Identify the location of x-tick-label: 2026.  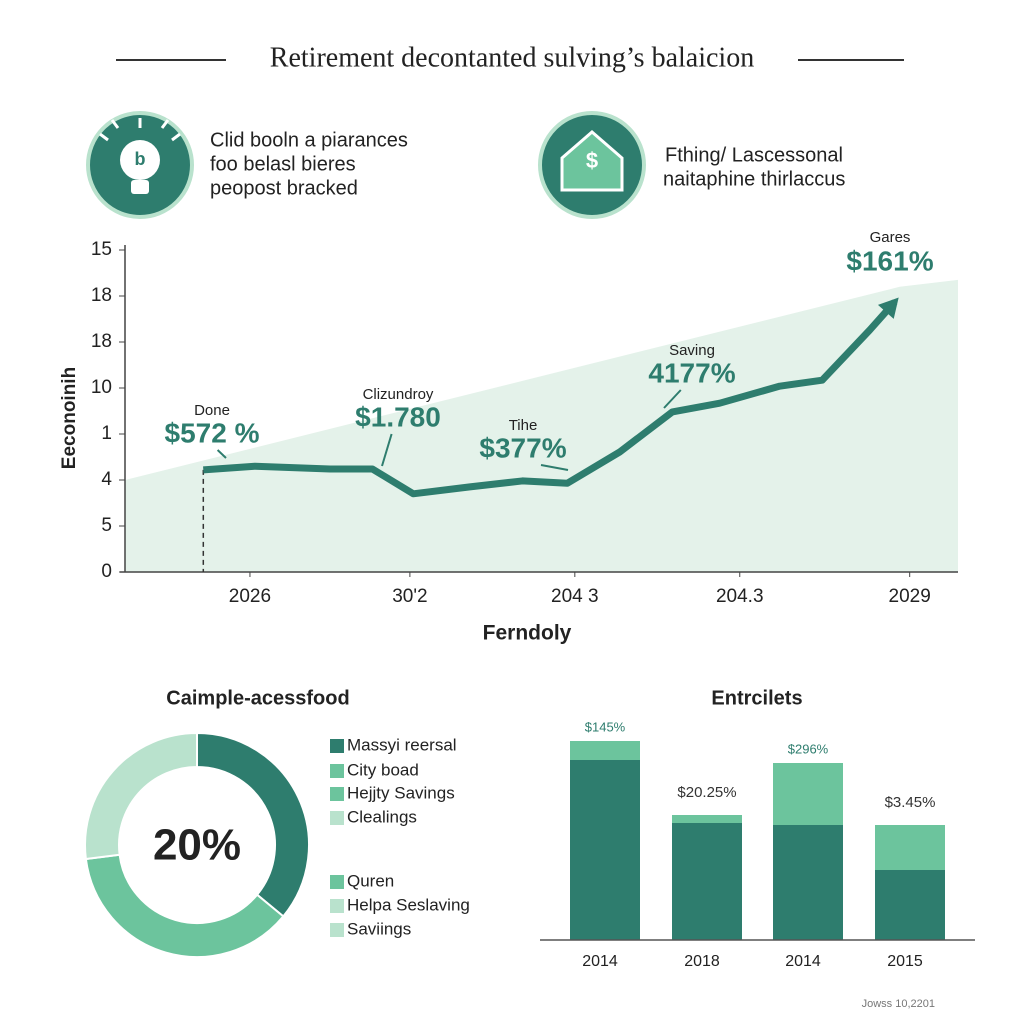
(250, 596).